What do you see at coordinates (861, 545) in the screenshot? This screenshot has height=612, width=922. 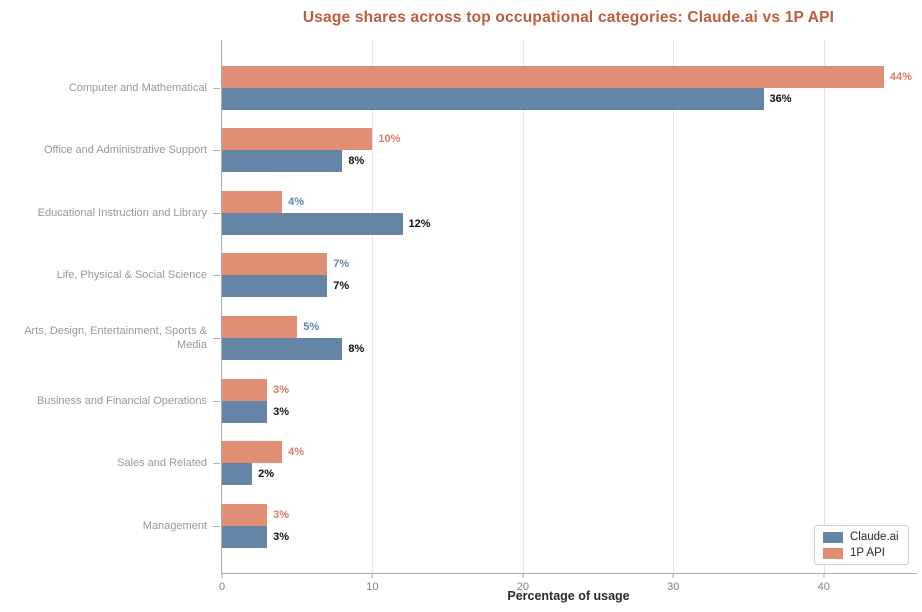 I see `legend: Claude.ai 1P API` at bounding box center [861, 545].